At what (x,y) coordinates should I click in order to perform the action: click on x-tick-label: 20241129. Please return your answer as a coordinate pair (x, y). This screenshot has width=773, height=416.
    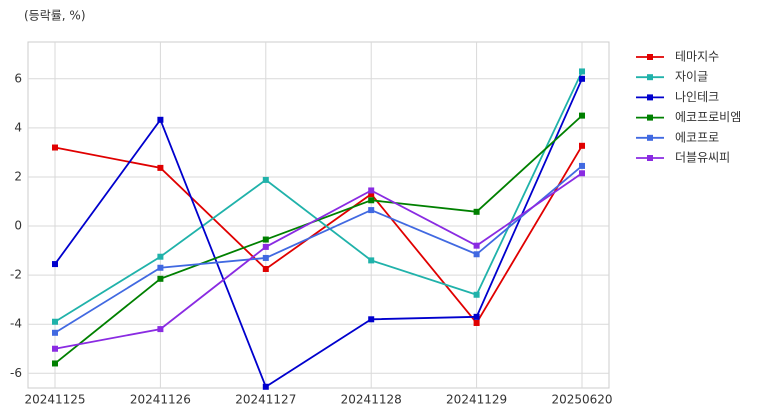
    Looking at the image, I should click on (476, 400).